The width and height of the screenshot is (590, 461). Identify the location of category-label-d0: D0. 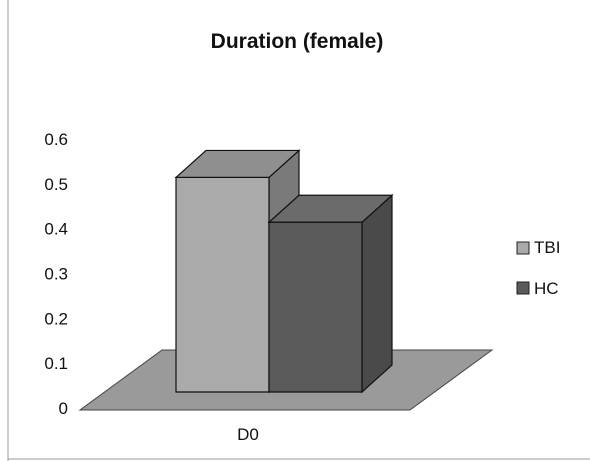
(248, 434).